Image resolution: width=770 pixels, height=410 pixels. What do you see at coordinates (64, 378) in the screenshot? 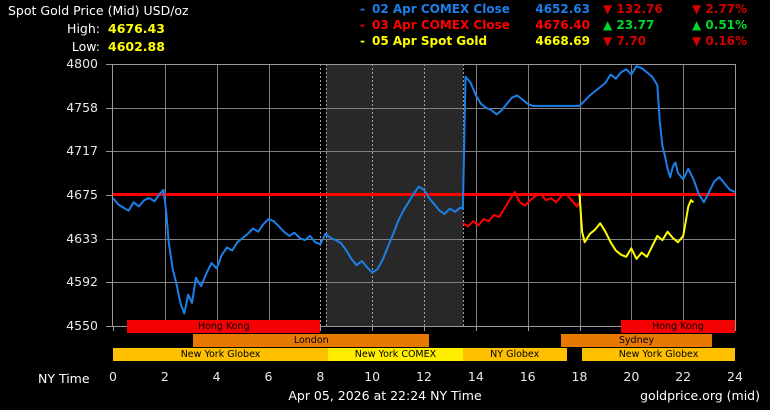
I see `x-axis-title: NY Time` at bounding box center [64, 378].